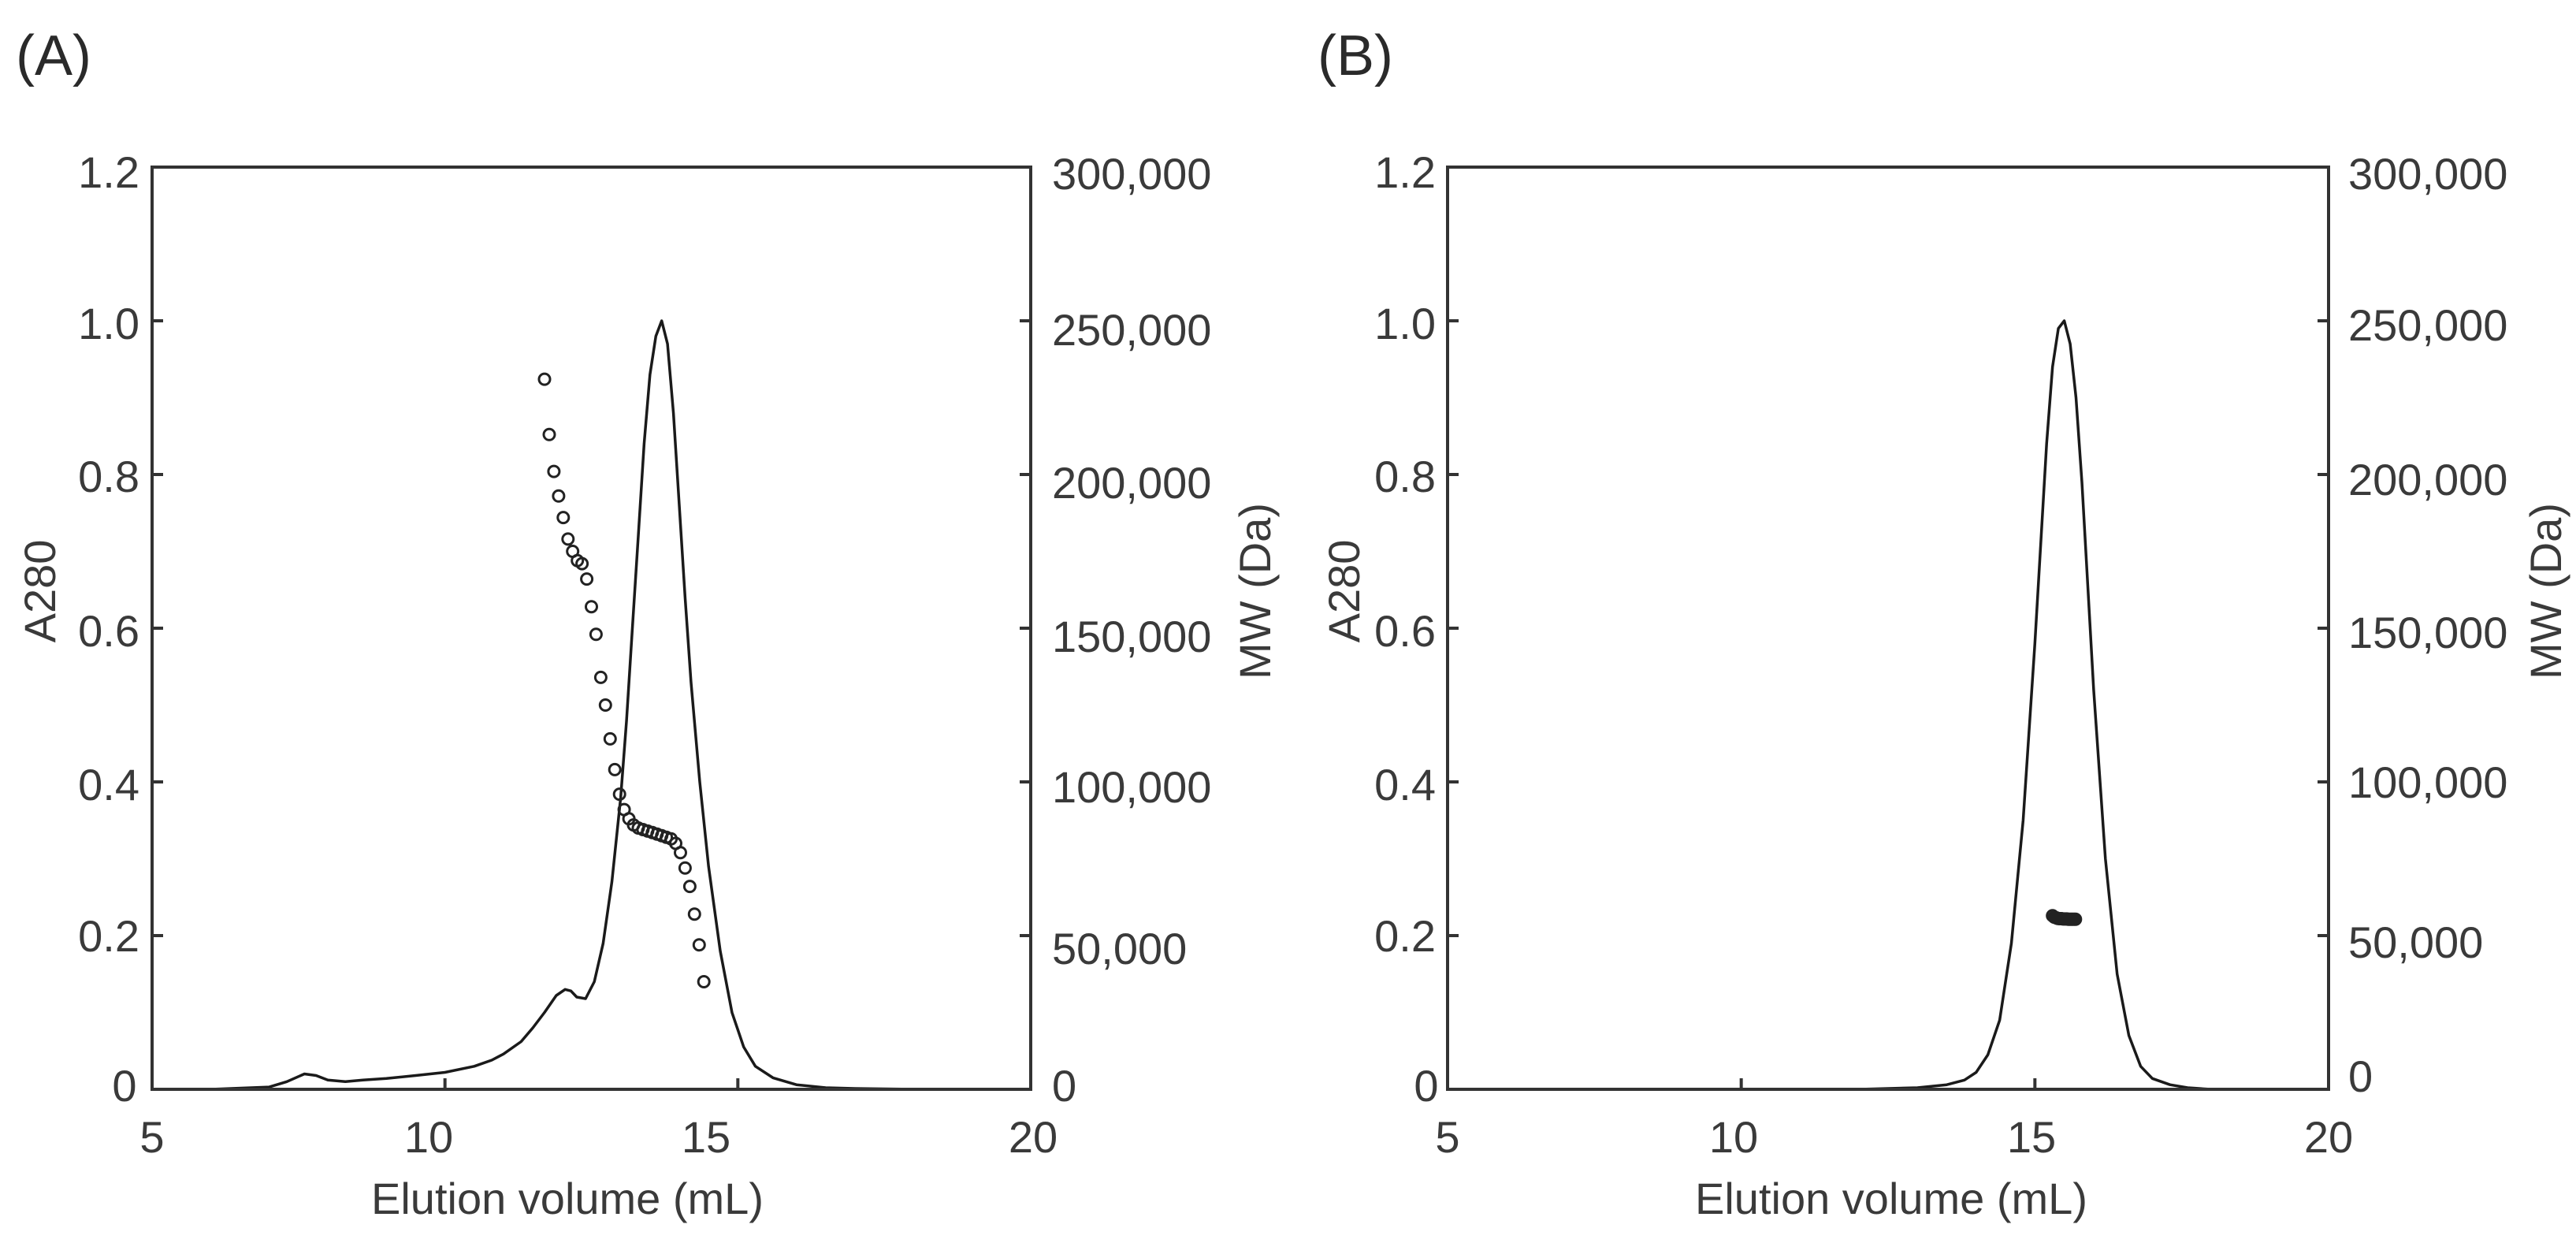 The image size is (2576, 1243). I want to click on panel-a-y-tick-label: 1.0, so click(108, 323).